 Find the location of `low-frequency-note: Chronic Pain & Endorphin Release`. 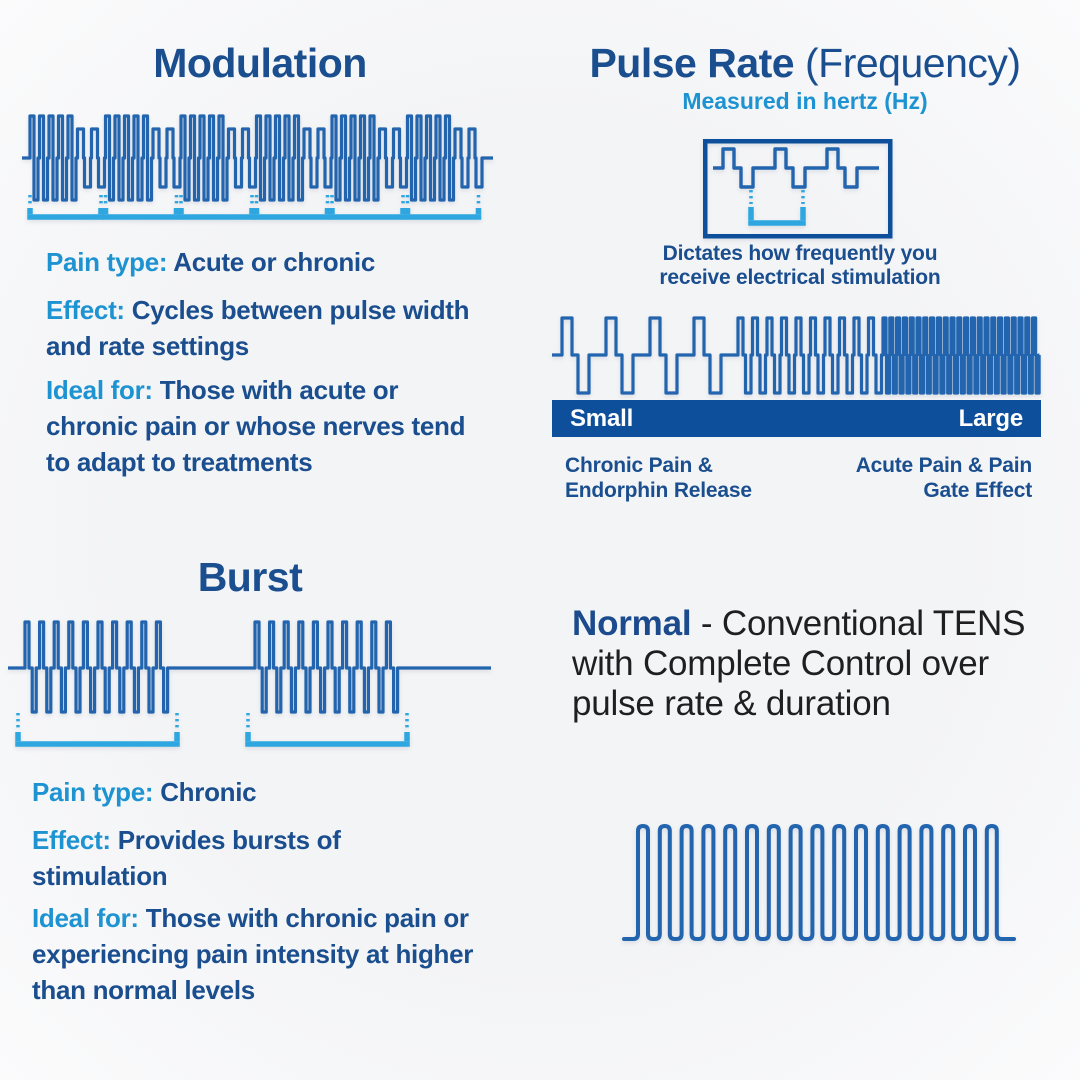

low-frequency-note: Chronic Pain & Endorphin Release is located at coordinates (658, 478).